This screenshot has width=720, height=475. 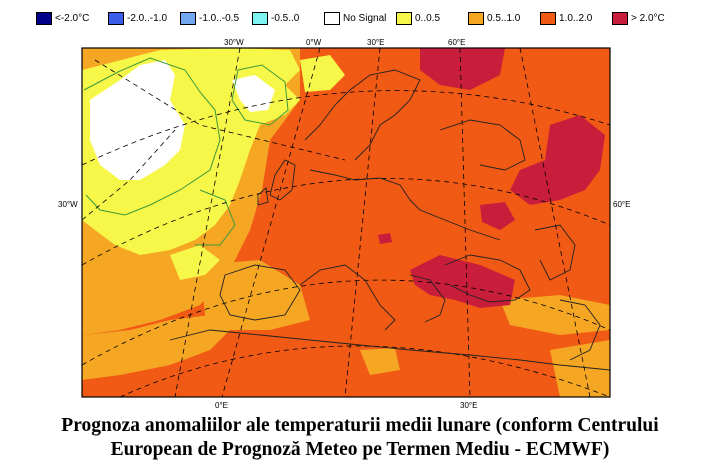 I want to click on top-label: 0°W, so click(x=314, y=42).